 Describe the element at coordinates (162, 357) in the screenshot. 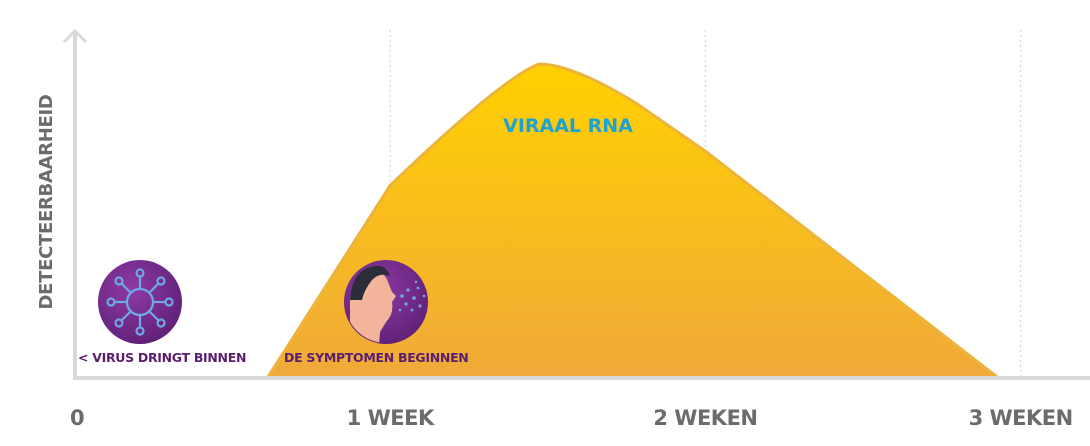

I see `event-label-virus-enters: < VIRUS DRINGT BINNEN` at that location.